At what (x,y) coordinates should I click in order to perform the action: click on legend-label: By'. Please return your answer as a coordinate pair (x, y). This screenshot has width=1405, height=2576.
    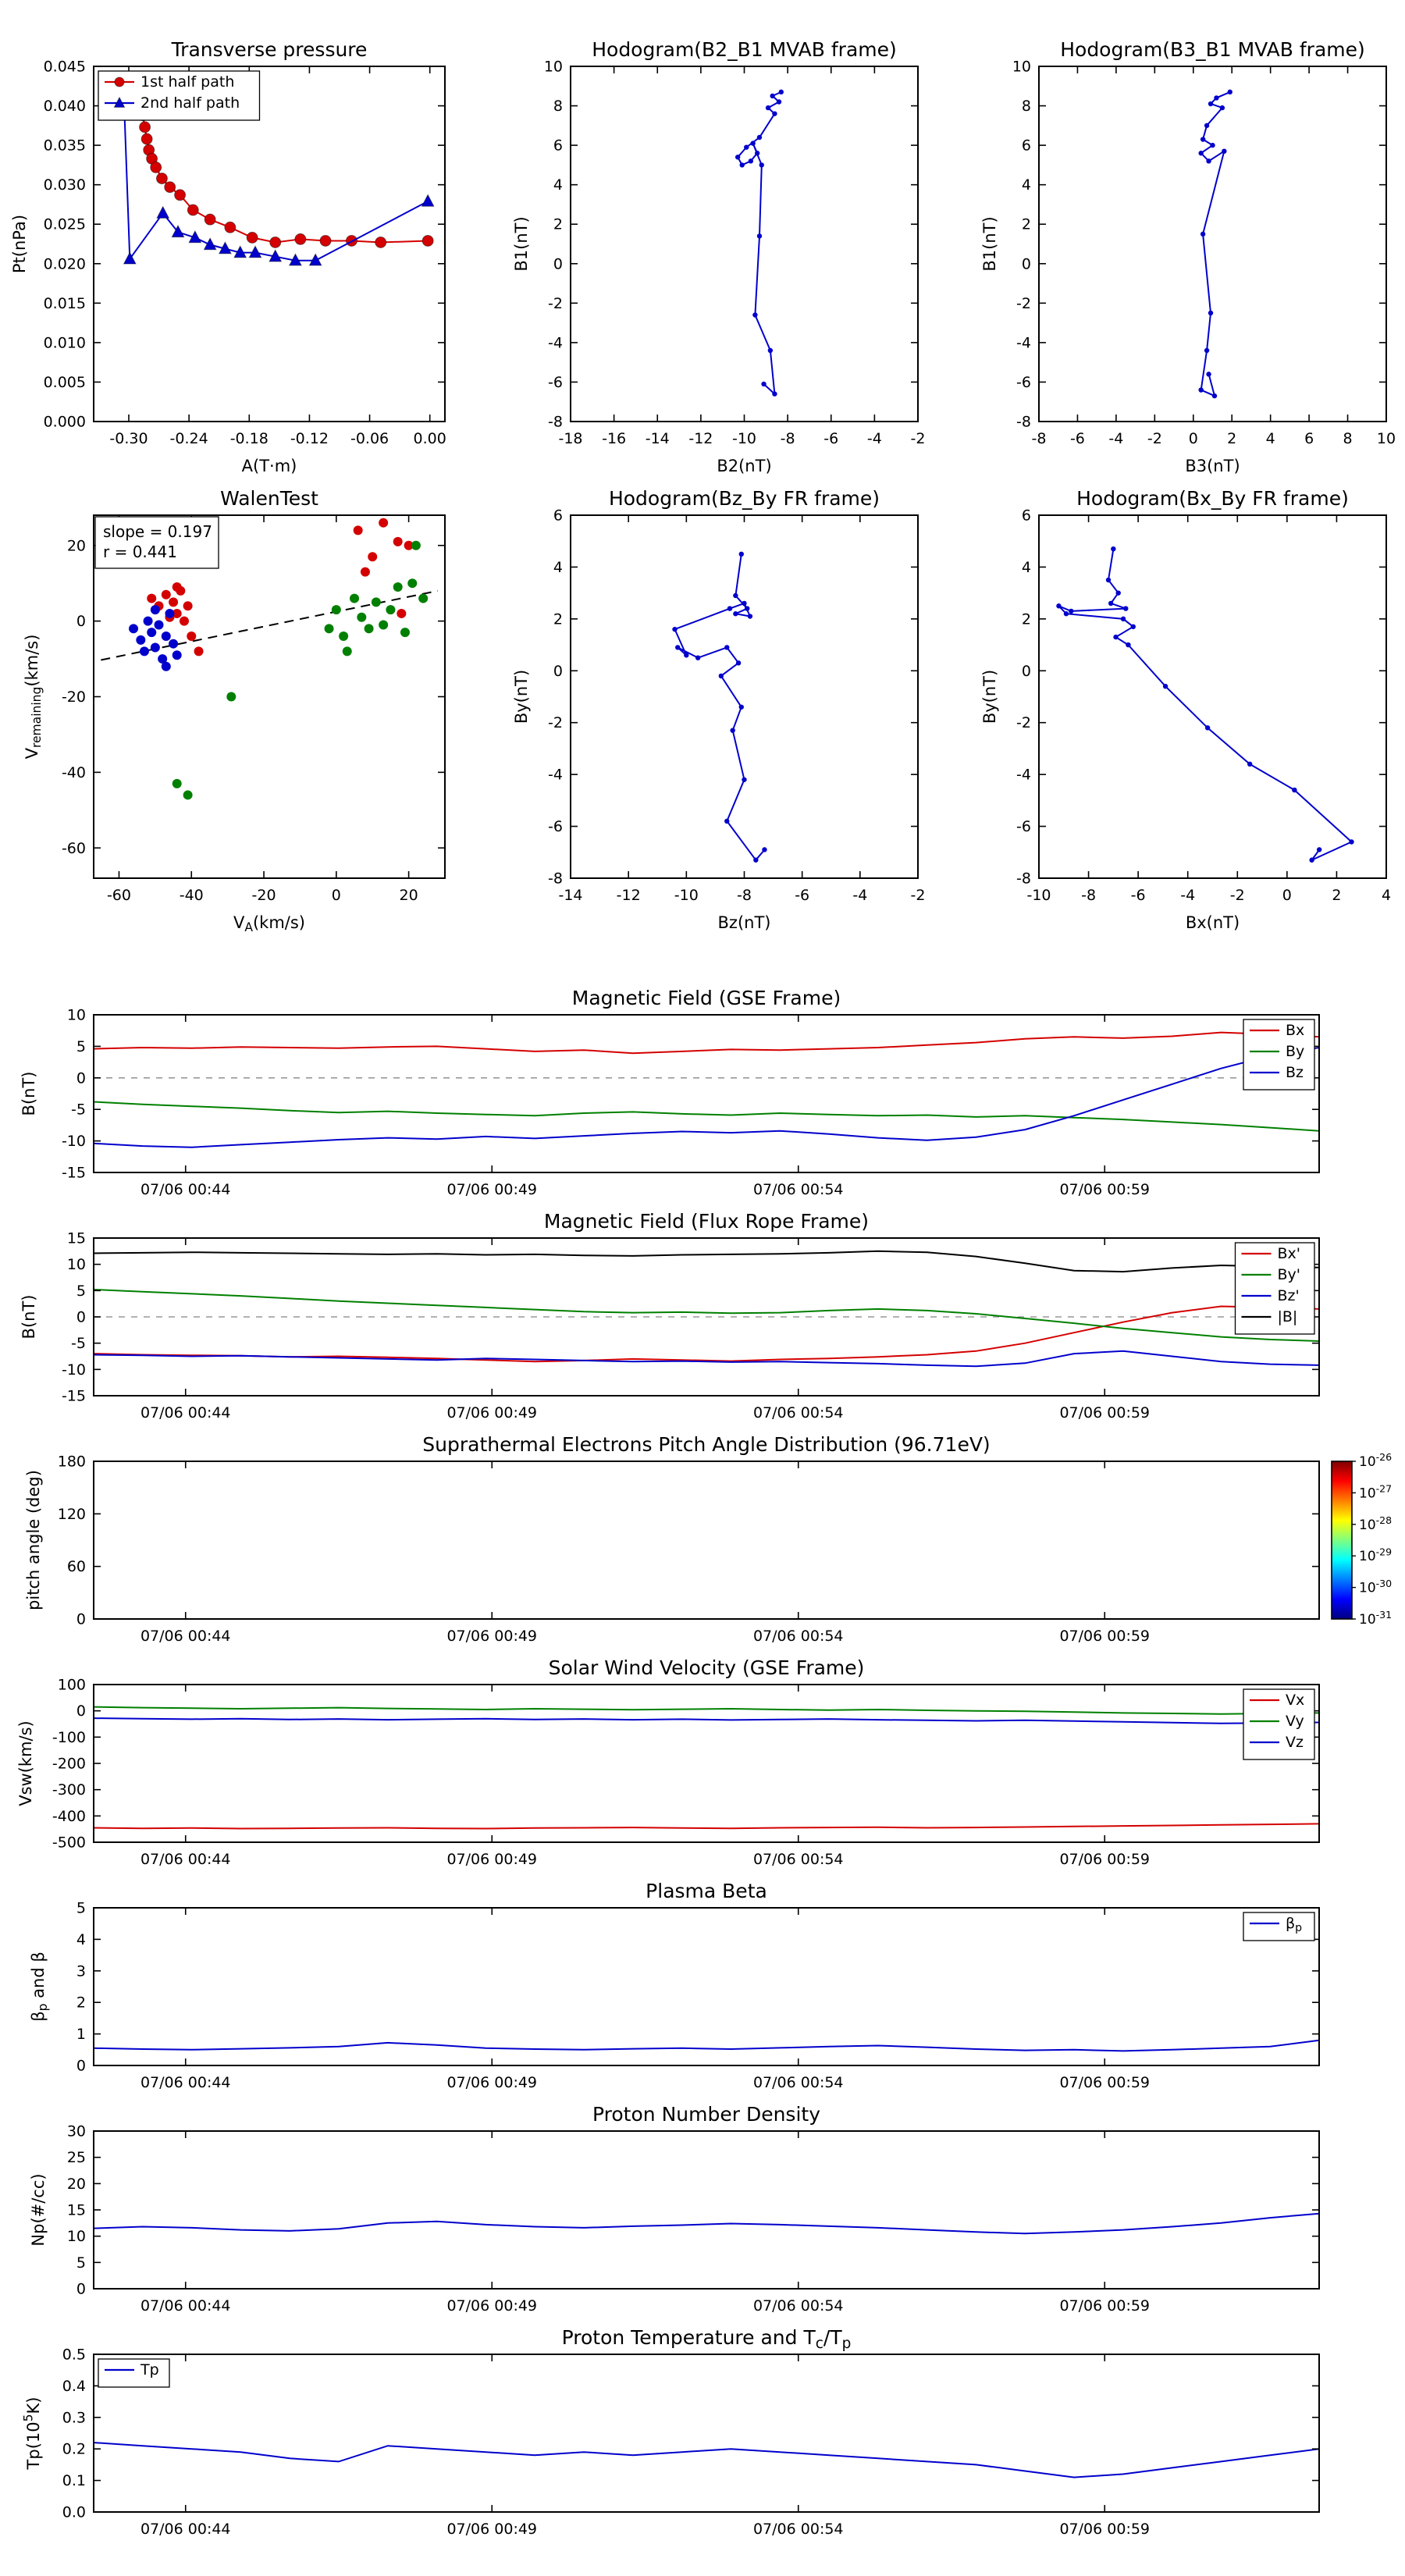
    Looking at the image, I should click on (1290, 1274).